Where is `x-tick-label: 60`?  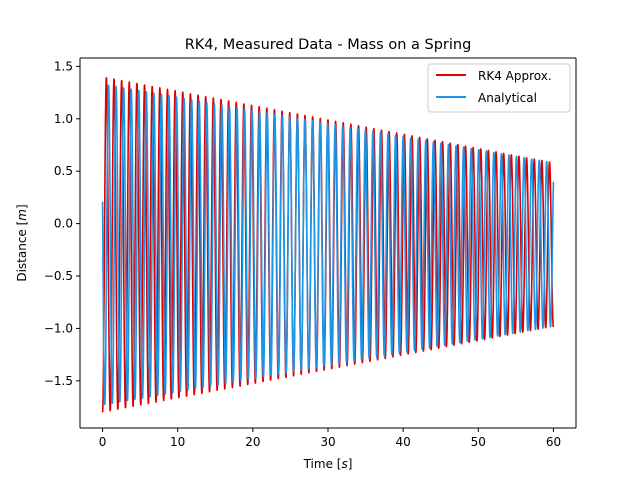 x-tick-label: 60 is located at coordinates (553, 442).